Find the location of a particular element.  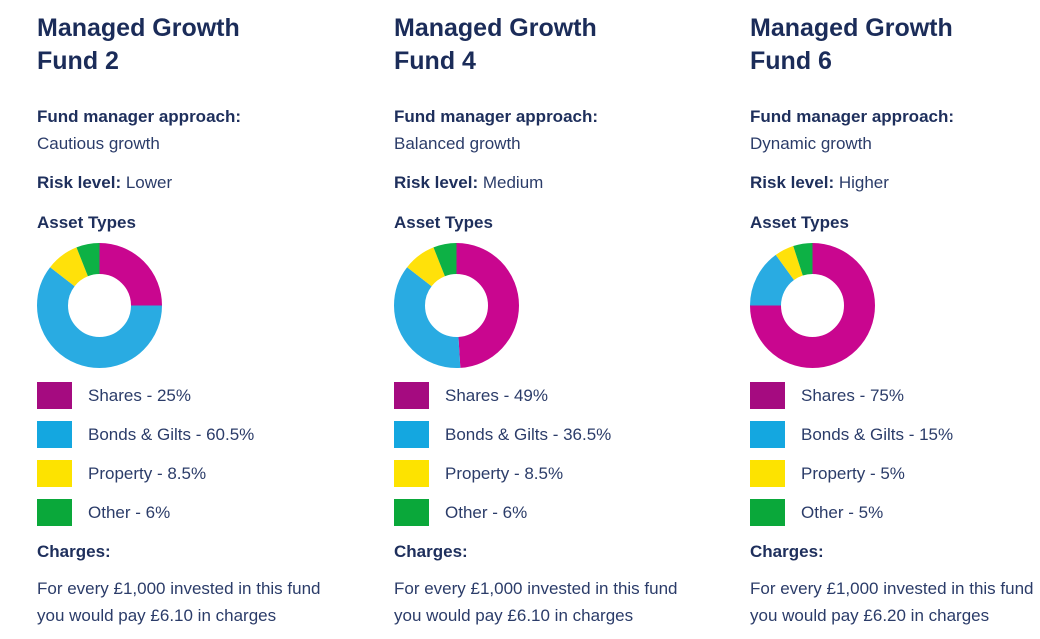

legend-item-bonds-gilts: Bonds & Gilts - 36.5% is located at coordinates (572, 434).